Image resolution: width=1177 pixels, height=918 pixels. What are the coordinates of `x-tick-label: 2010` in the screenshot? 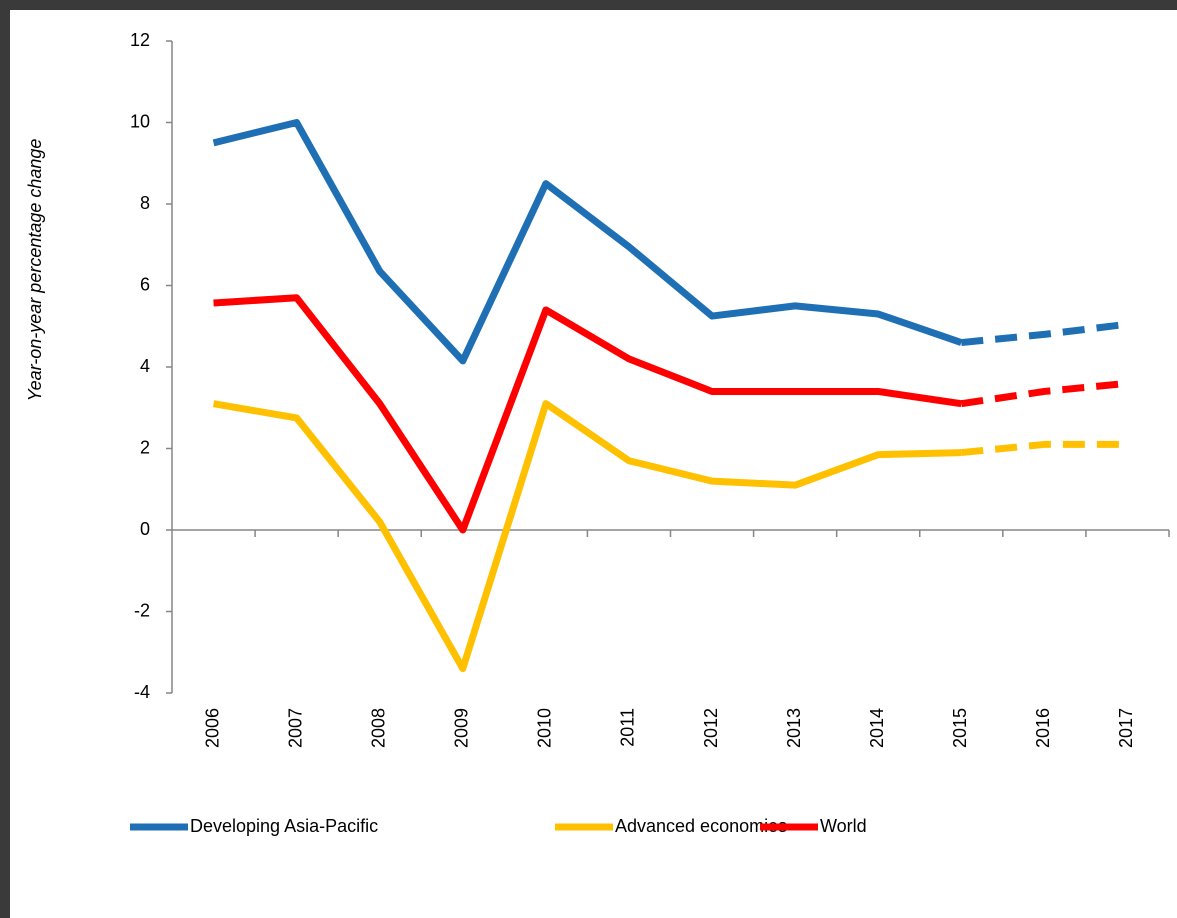 It's located at (545, 728).